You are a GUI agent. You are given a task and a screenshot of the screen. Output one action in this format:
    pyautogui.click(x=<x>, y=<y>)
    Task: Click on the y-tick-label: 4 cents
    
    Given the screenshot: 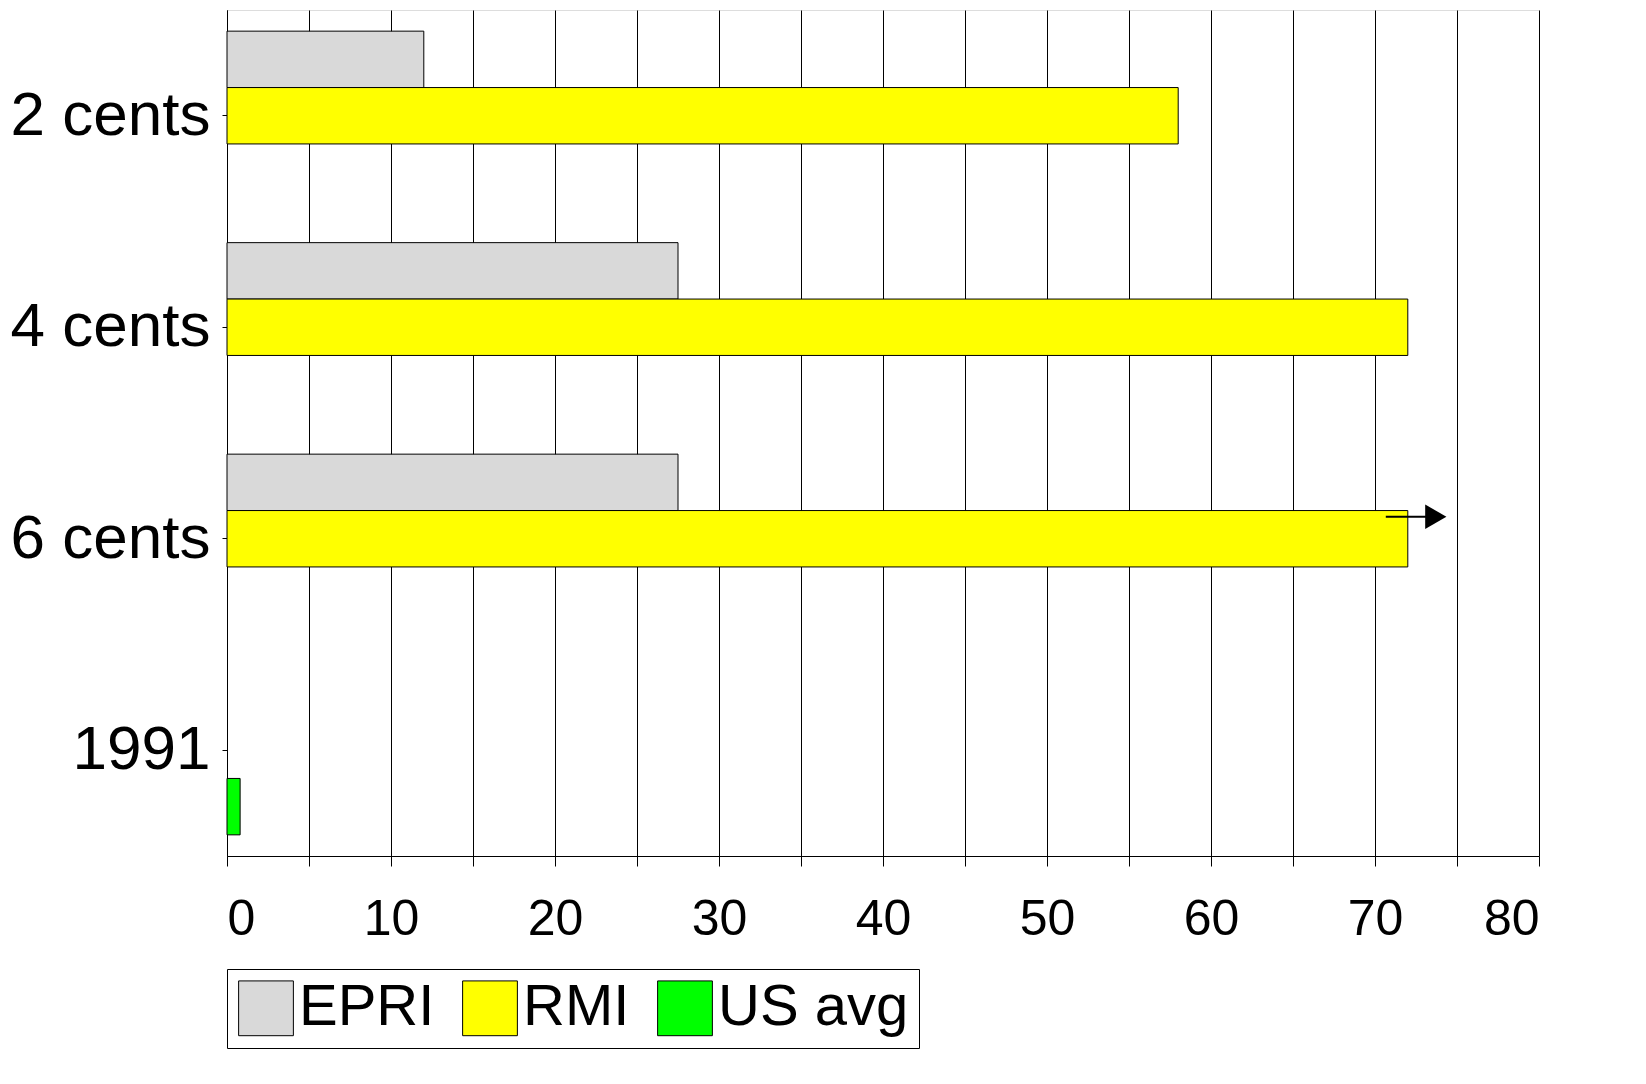 What is the action you would take?
    pyautogui.click(x=110, y=325)
    